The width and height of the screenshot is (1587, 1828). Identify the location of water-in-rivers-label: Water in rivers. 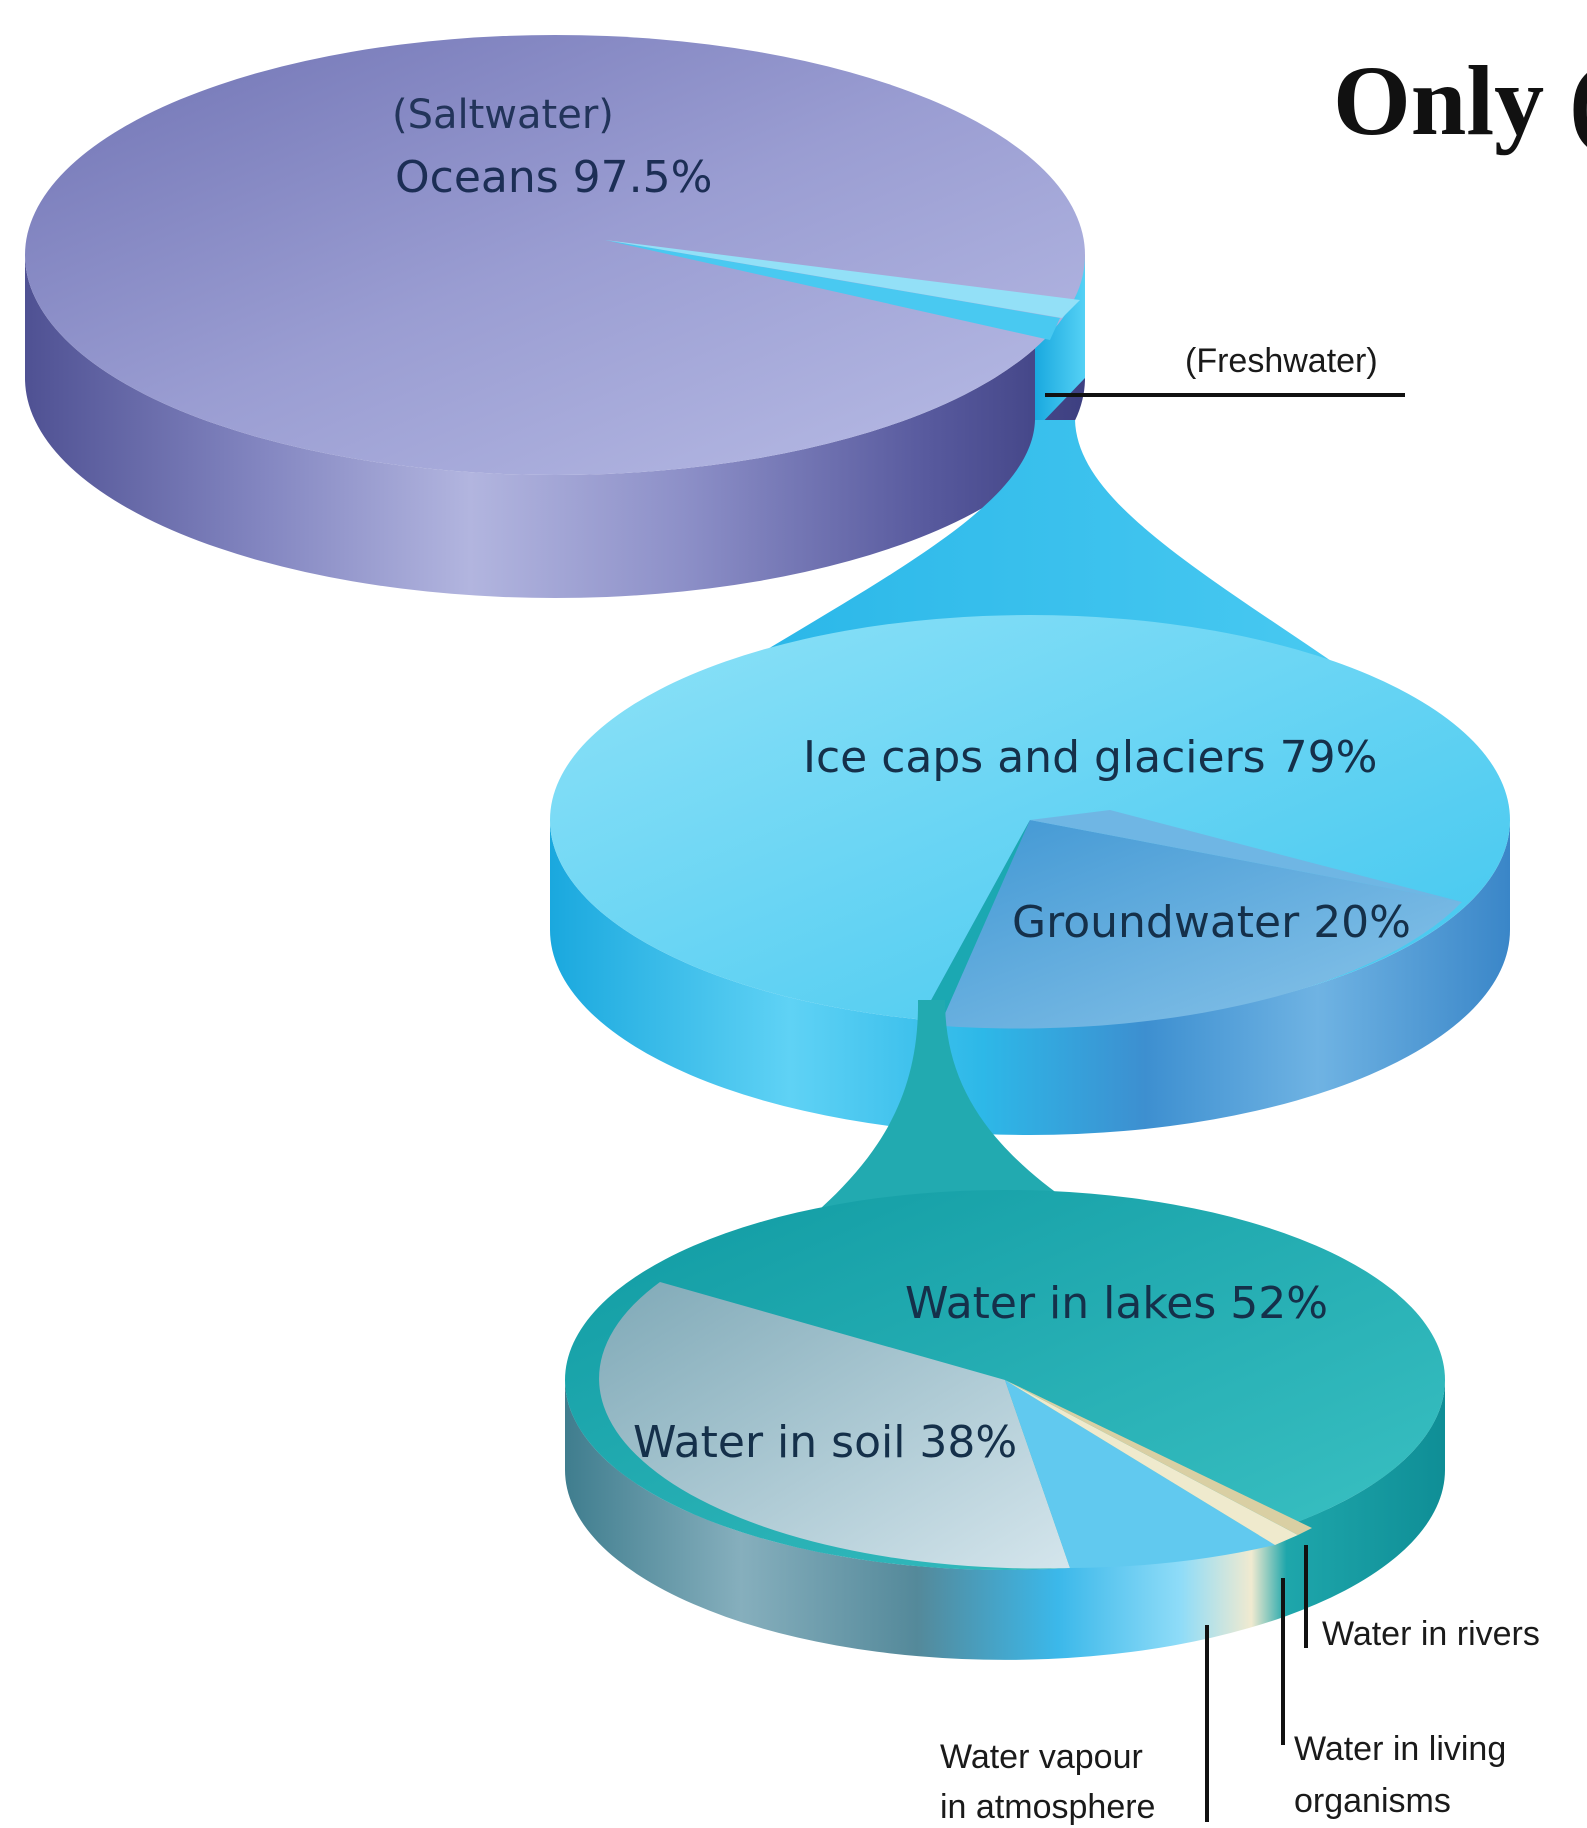
(1431, 1634).